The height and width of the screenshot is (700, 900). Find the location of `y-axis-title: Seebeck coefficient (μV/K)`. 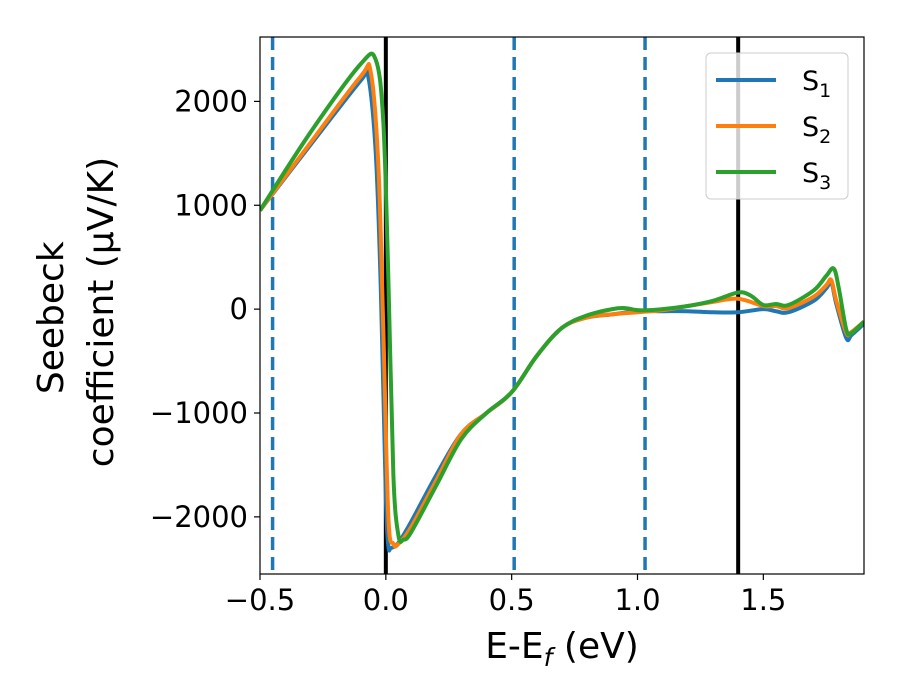

y-axis-title: Seebeck coefficient (μV/K) is located at coordinates (76, 312).